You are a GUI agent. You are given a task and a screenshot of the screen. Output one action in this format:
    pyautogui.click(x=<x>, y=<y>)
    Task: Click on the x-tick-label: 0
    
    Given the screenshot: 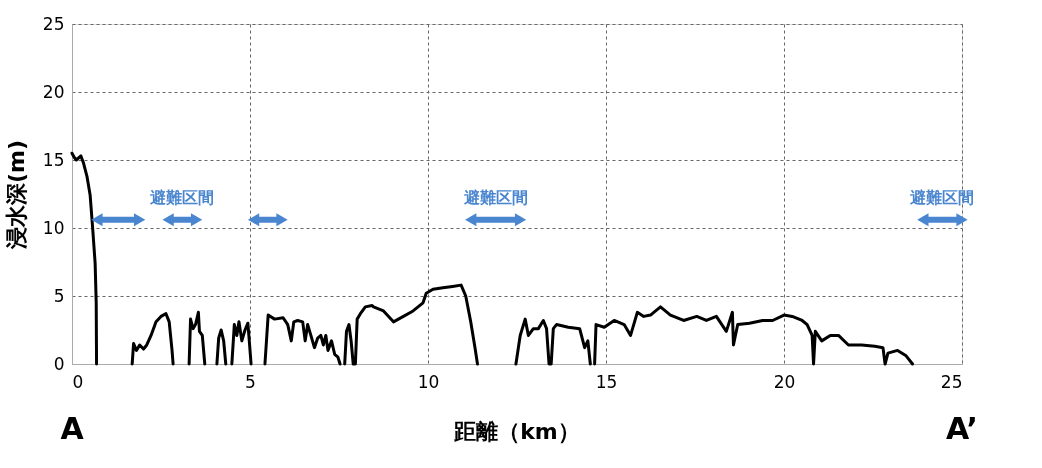 What is the action you would take?
    pyautogui.click(x=78, y=381)
    